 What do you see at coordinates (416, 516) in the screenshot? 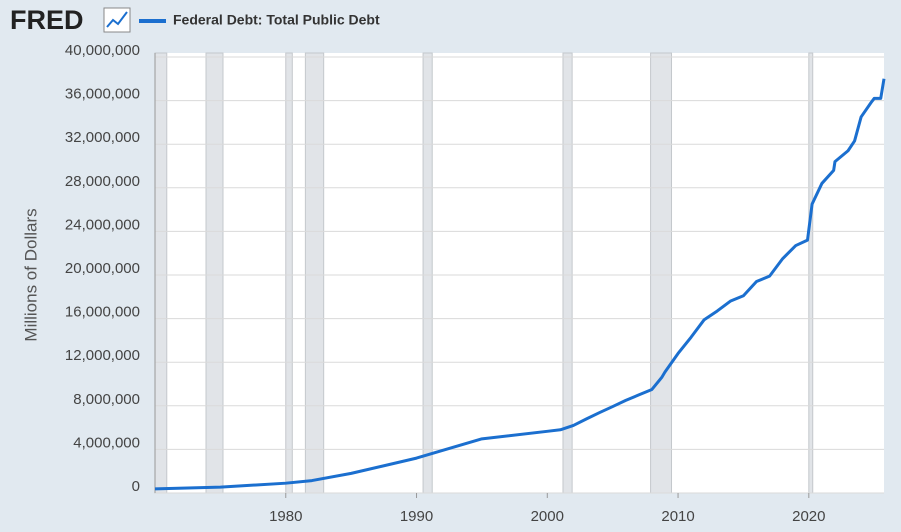
I see `x-tick-label: 1990` at bounding box center [416, 516].